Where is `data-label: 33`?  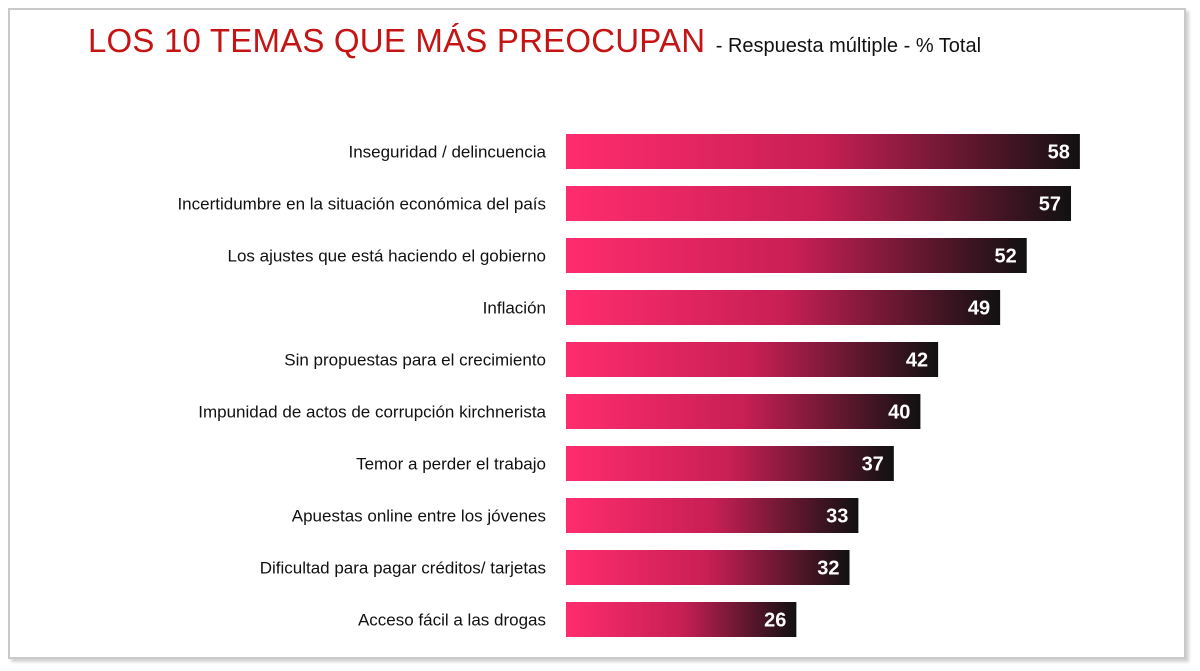
data-label: 33 is located at coordinates (837, 517).